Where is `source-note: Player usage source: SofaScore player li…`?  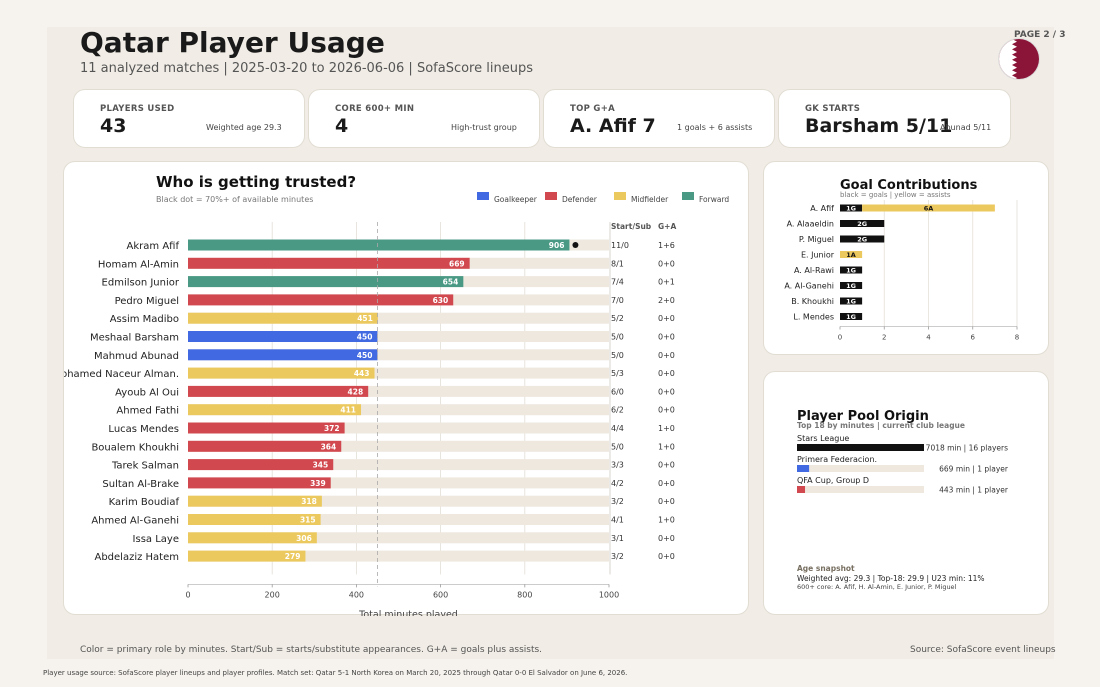 source-note: Player usage source: SofaScore player li… is located at coordinates (335, 673).